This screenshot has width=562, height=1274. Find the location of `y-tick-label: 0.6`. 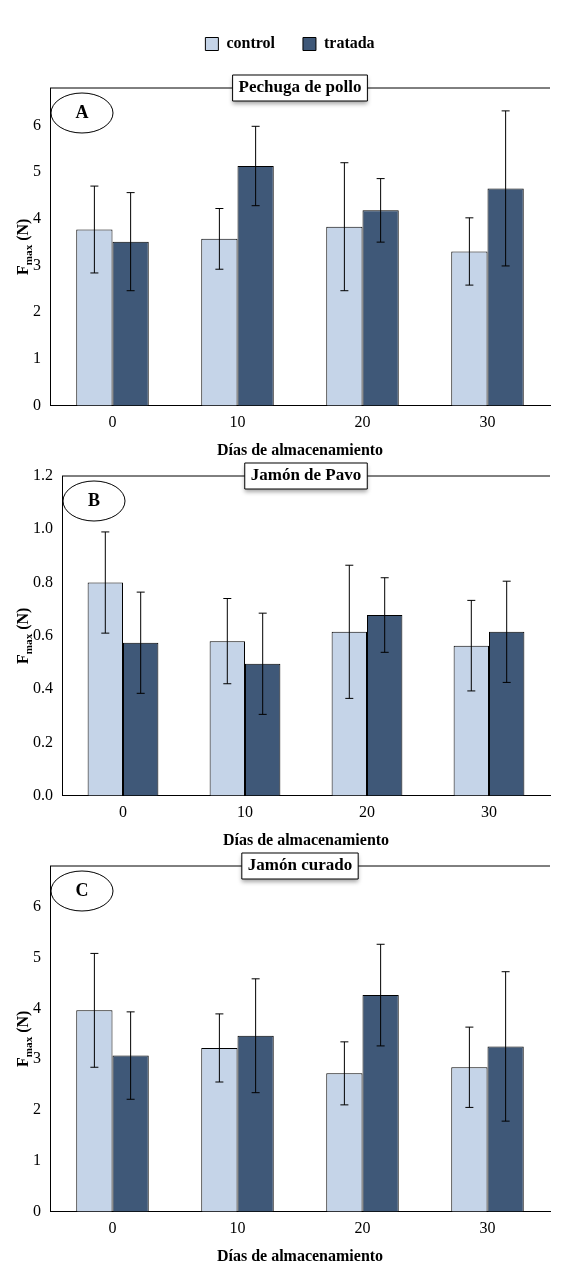

y-tick-label: 0.6 is located at coordinates (43, 634).